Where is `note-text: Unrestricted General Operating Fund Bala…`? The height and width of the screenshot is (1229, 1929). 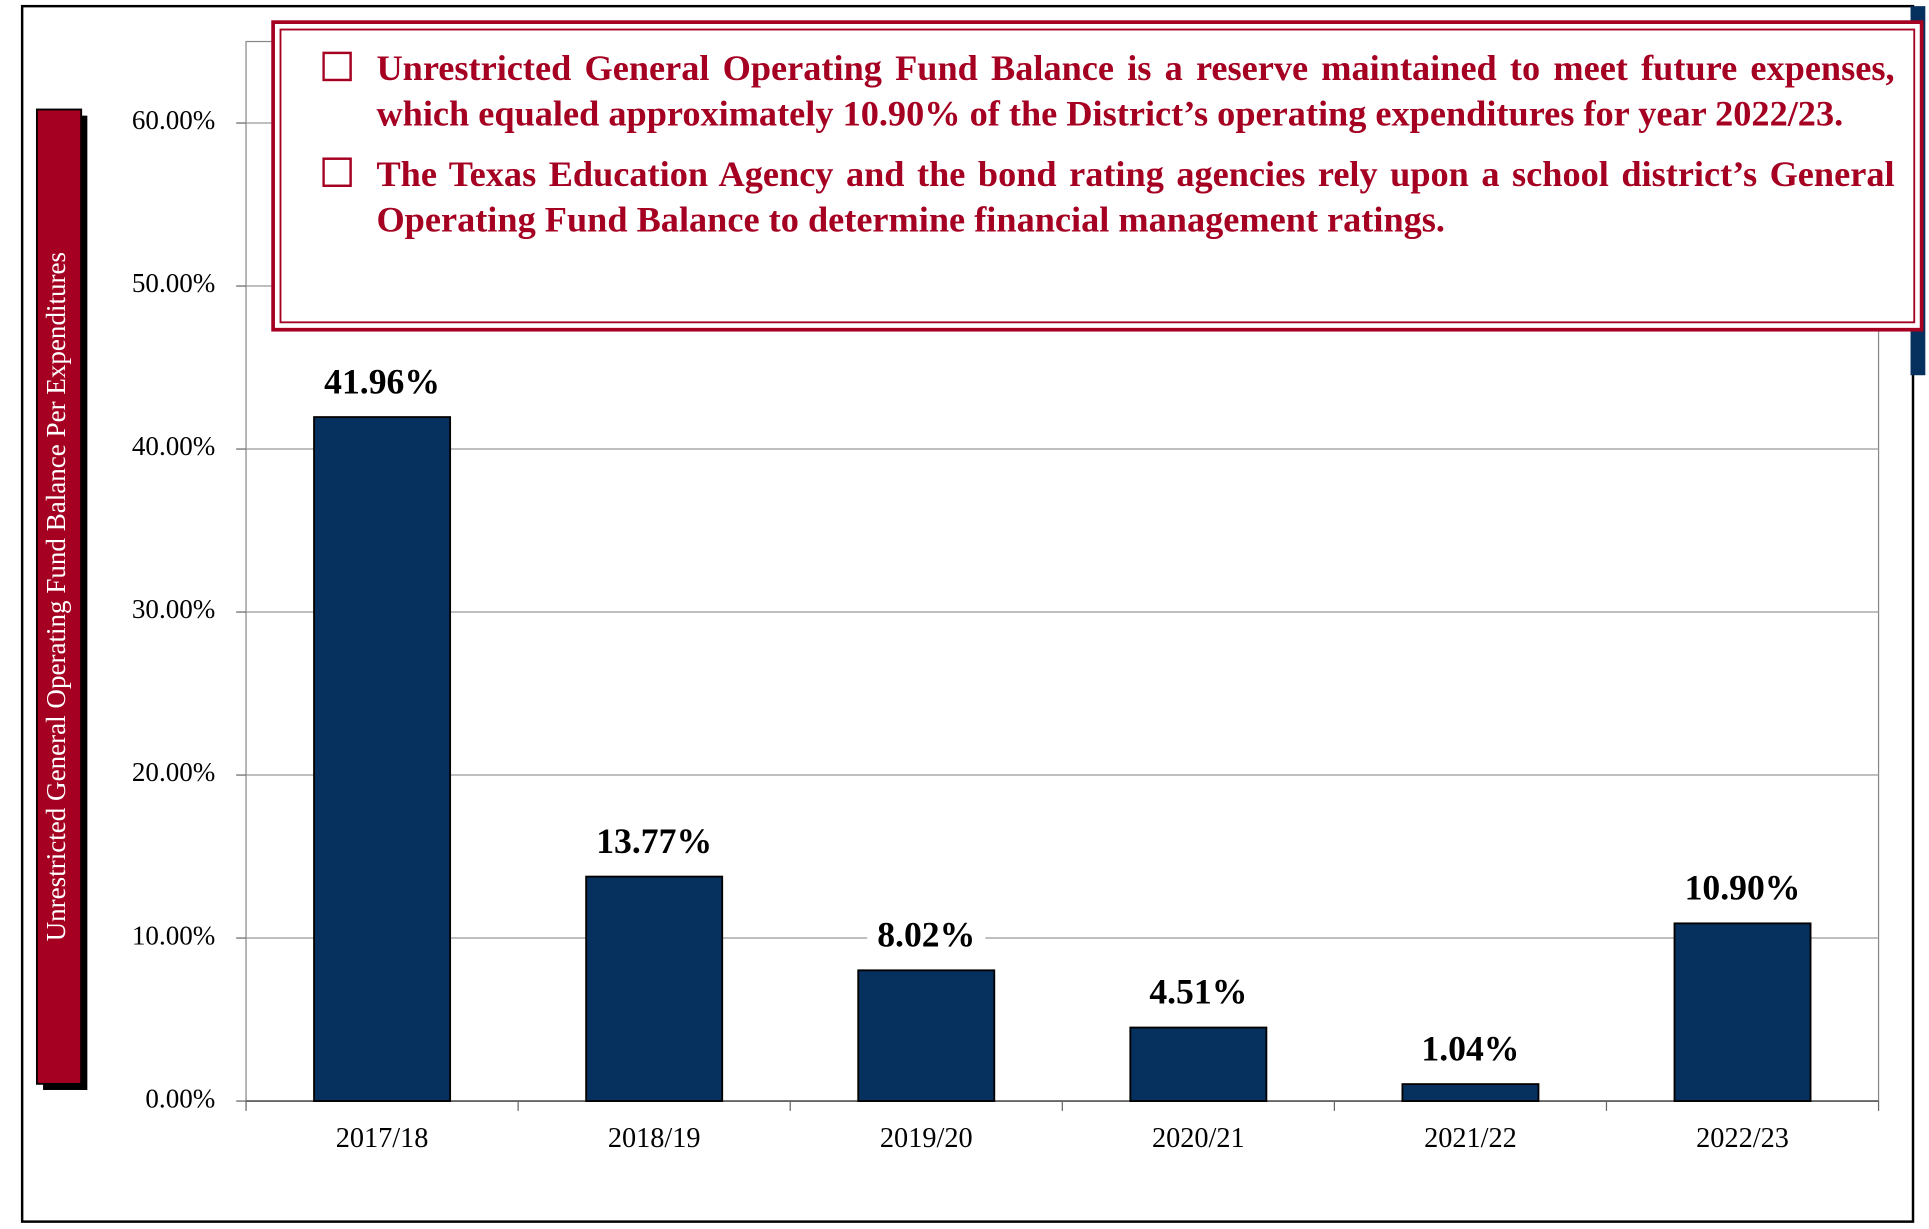
note-text: Unrestricted General Operating Fund Bala… is located at coordinates (1135, 92).